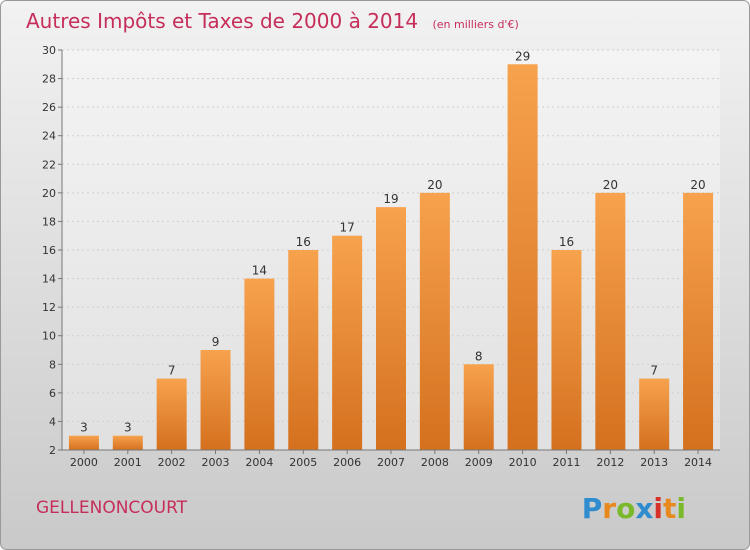 Image resolution: width=750 pixels, height=550 pixels. Describe the element at coordinates (609, 508) in the screenshot. I see `brand-letter: r` at that location.